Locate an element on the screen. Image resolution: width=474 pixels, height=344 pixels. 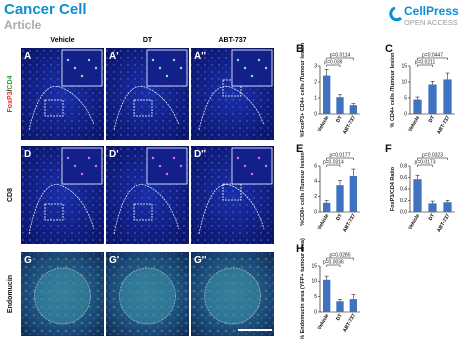
p-value: p=0.039 is located at coordinates (333, 63).